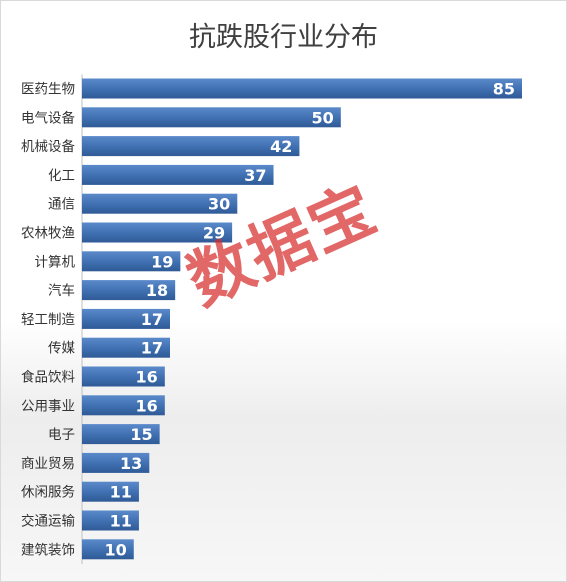 This screenshot has height=582, width=567. Describe the element at coordinates (48, 146) in the screenshot. I see `category-label-2: 机械设备` at that location.